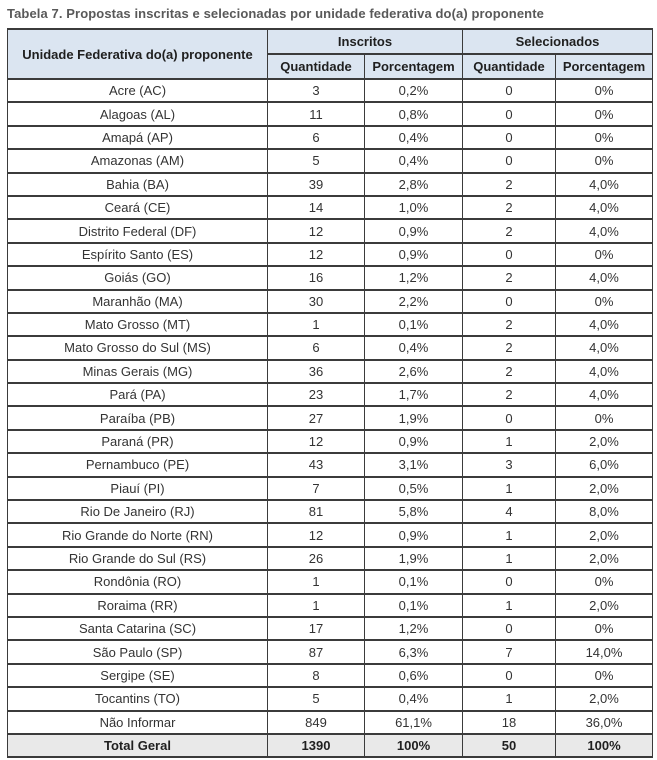 This screenshot has width=657, height=760. What do you see at coordinates (137, 558) in the screenshot?
I see `cell-uf: Rio Grande do Sul (RS)` at bounding box center [137, 558].